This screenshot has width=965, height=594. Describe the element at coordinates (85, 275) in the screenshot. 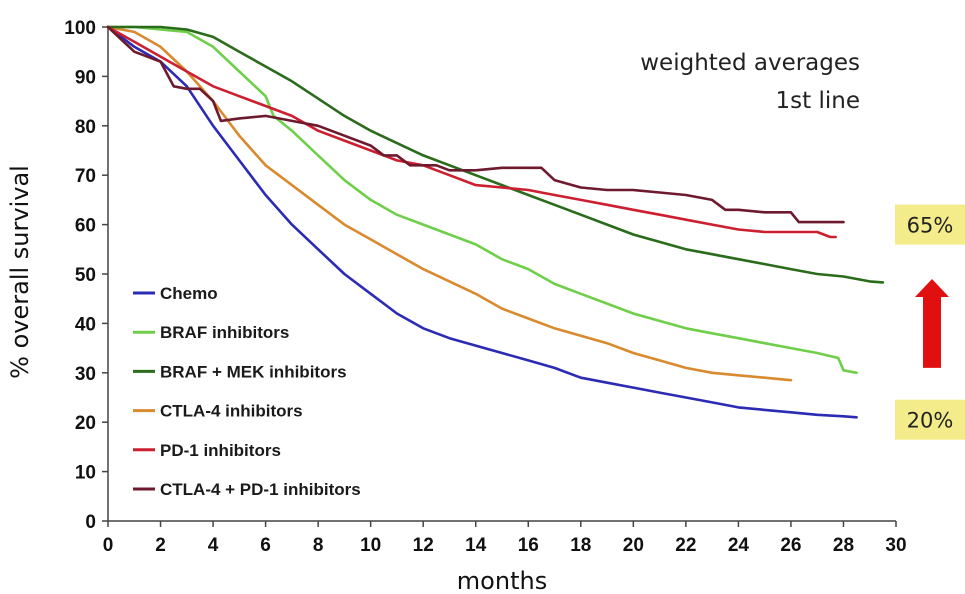

I see `y-tick-label: 50` at that location.